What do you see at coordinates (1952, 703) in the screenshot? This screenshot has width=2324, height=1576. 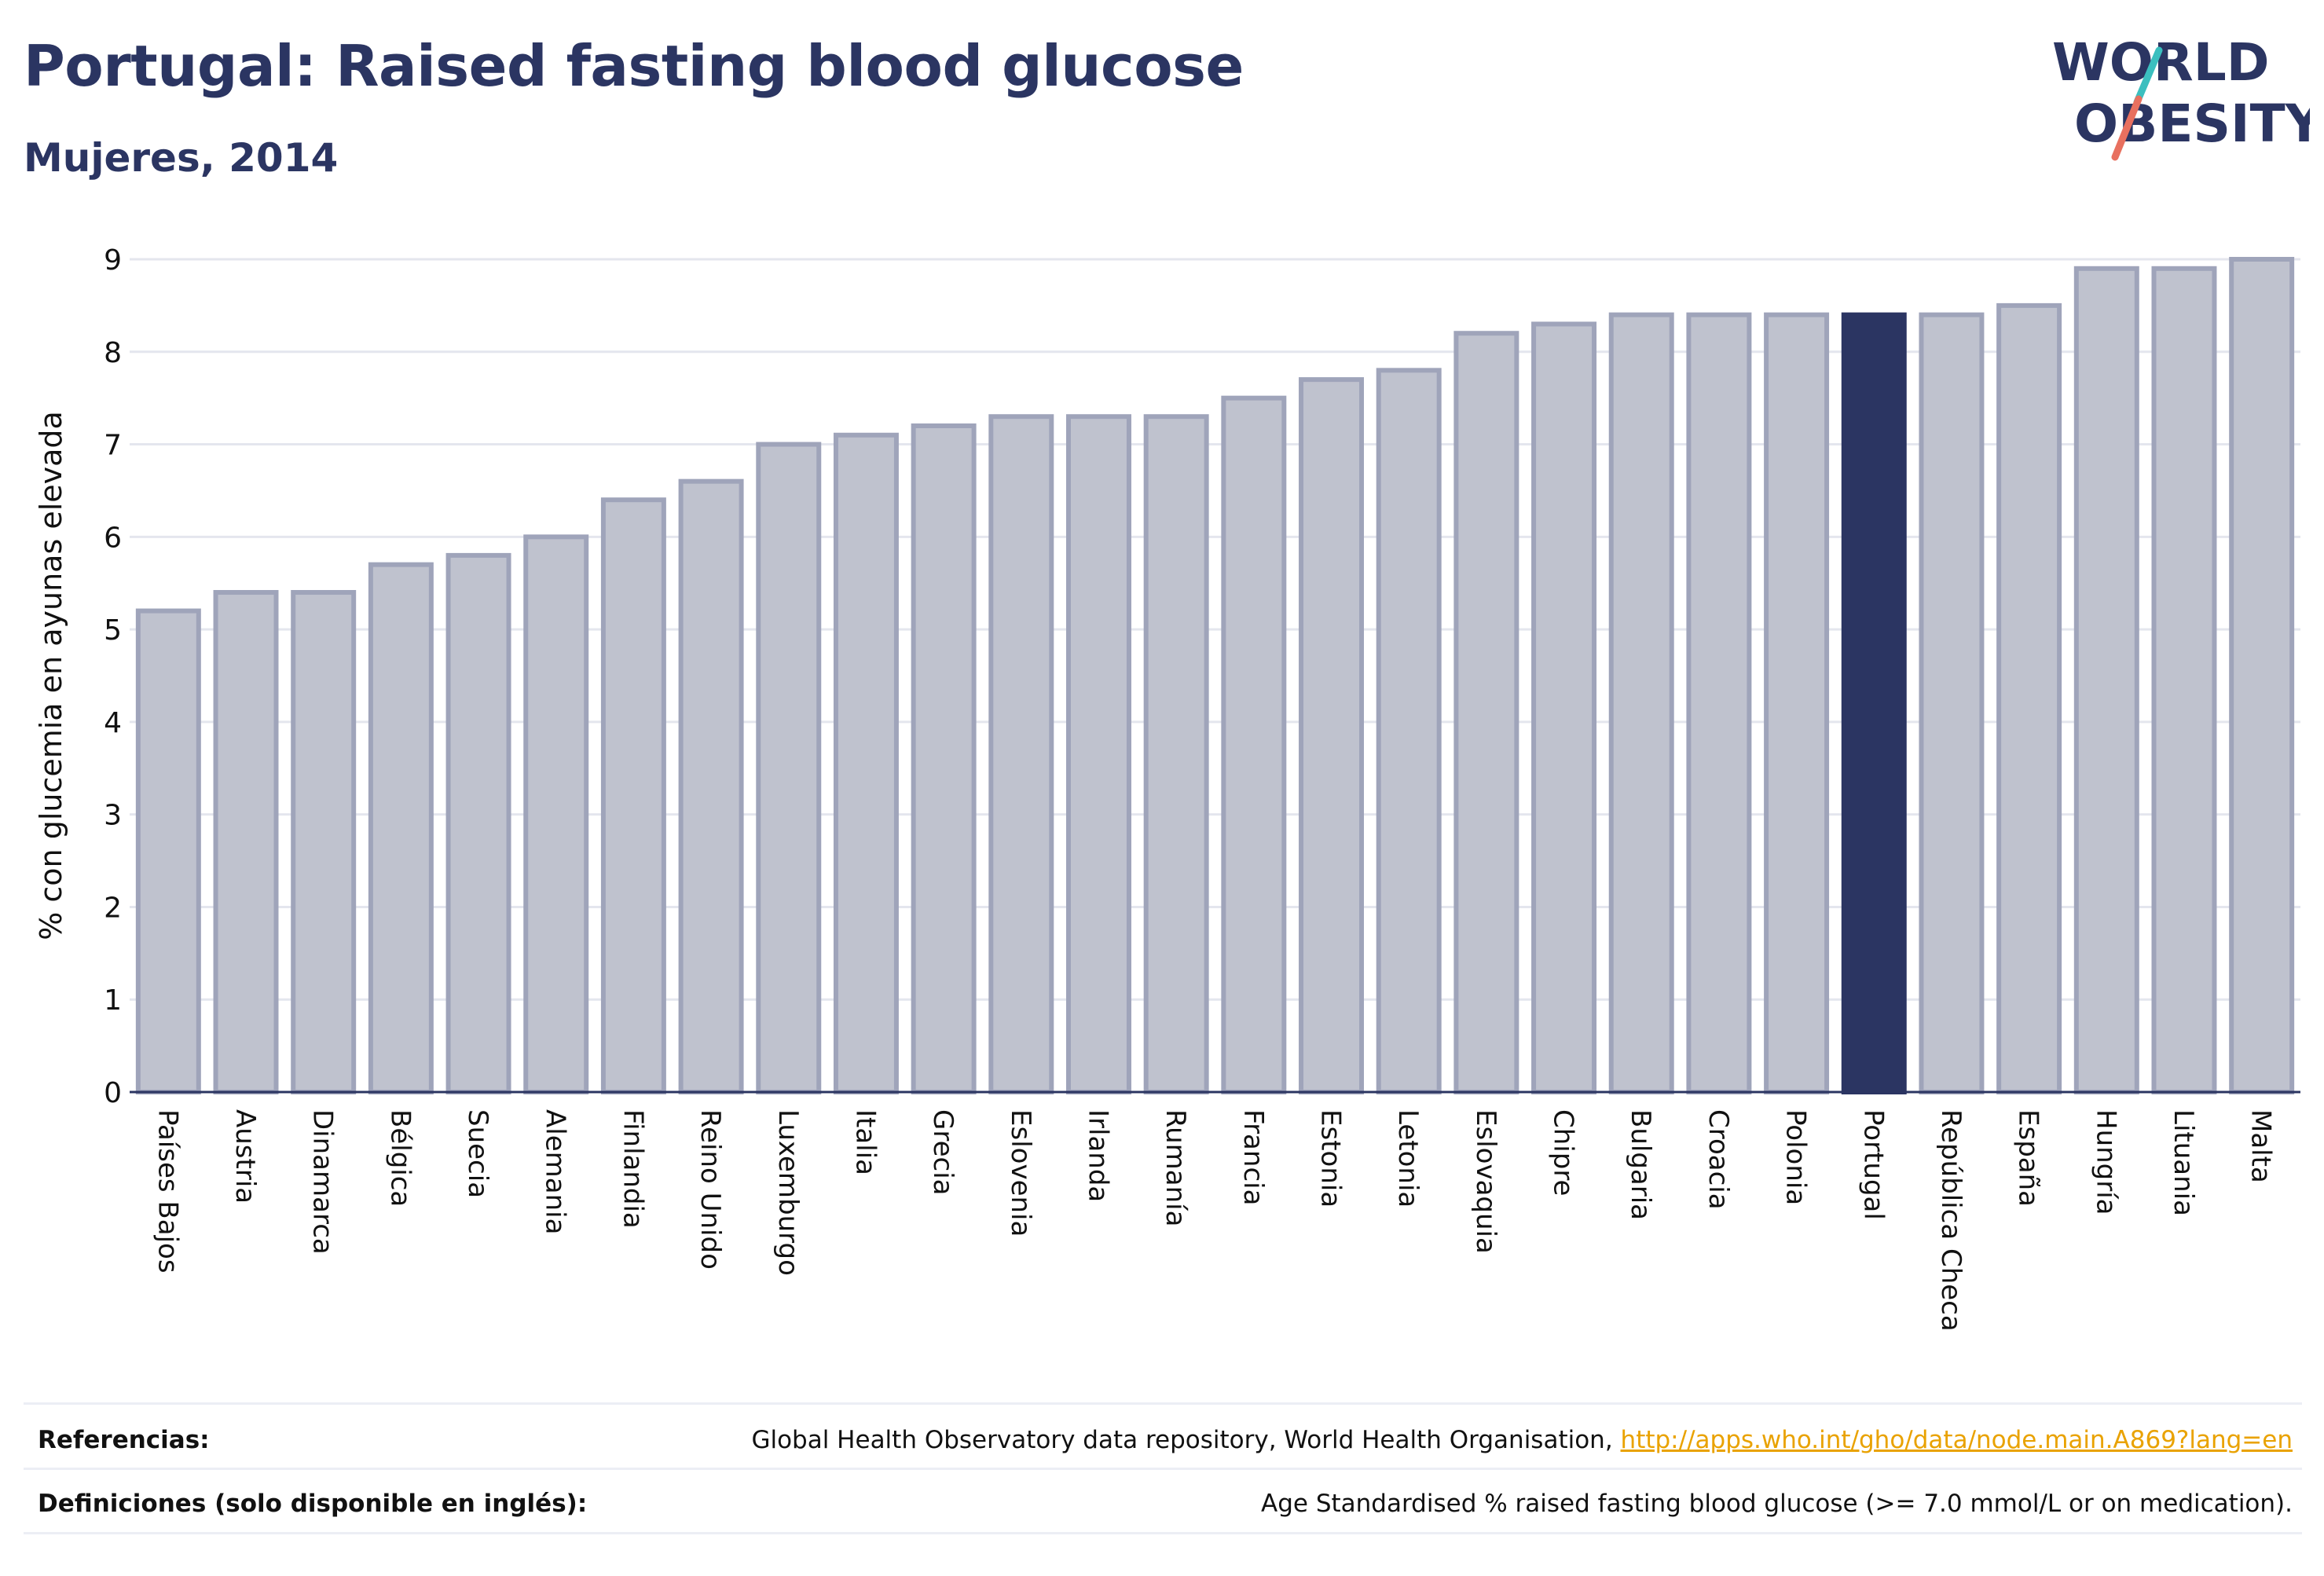 I see `bar-república-checa` at bounding box center [1952, 703].